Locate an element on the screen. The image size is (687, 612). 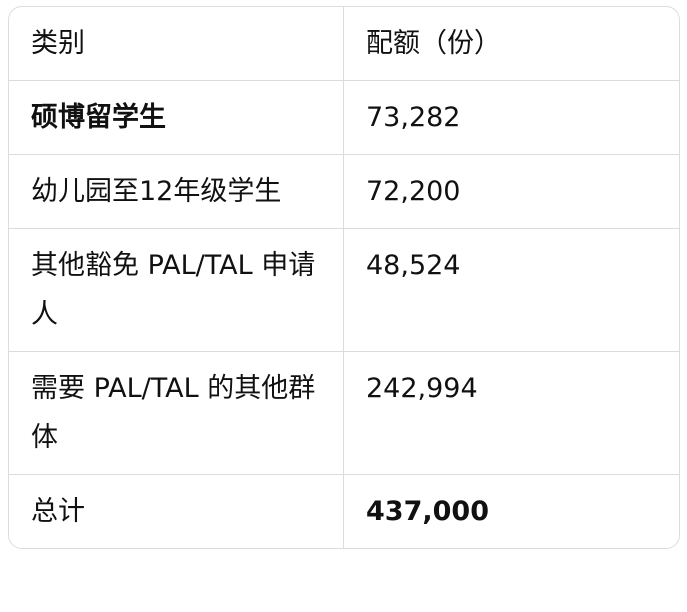
header-quota: 配额（份） is located at coordinates (511, 44).